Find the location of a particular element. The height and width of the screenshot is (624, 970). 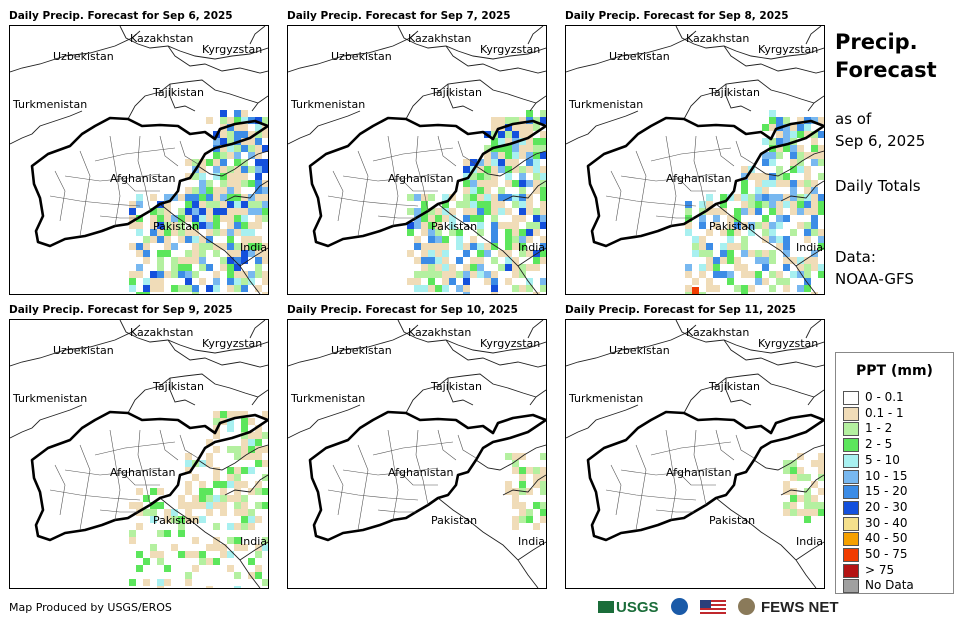

as-of-date: as of Sep 6, 2025 is located at coordinates (880, 130).